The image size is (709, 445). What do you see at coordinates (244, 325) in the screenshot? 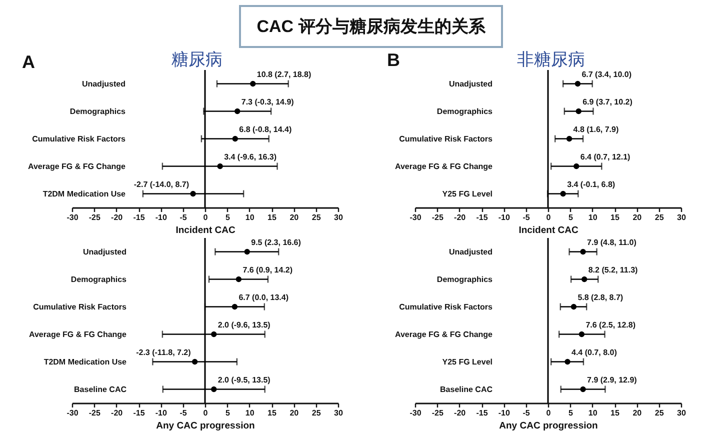
I see `data-label: 2.0 (-9.6, 13.5)` at bounding box center [244, 325].